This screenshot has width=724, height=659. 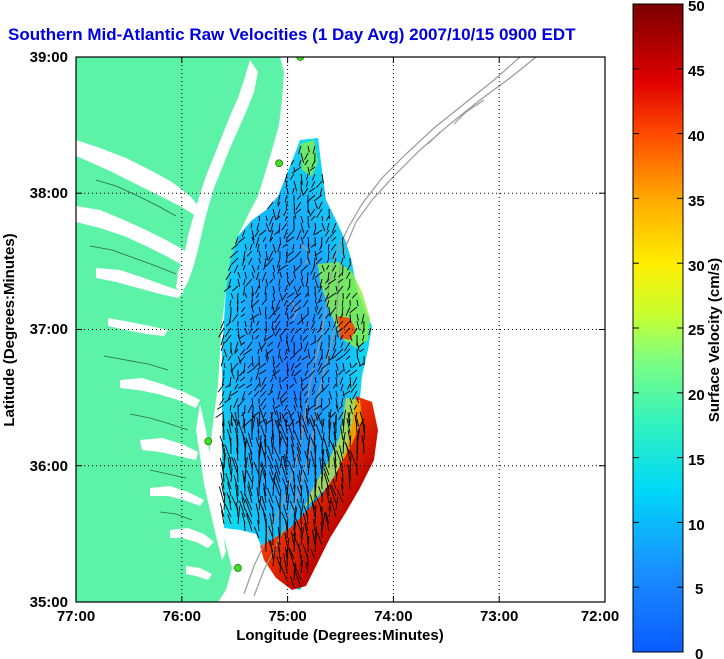 I want to click on hf-radar-stations, so click(x=254, y=314).